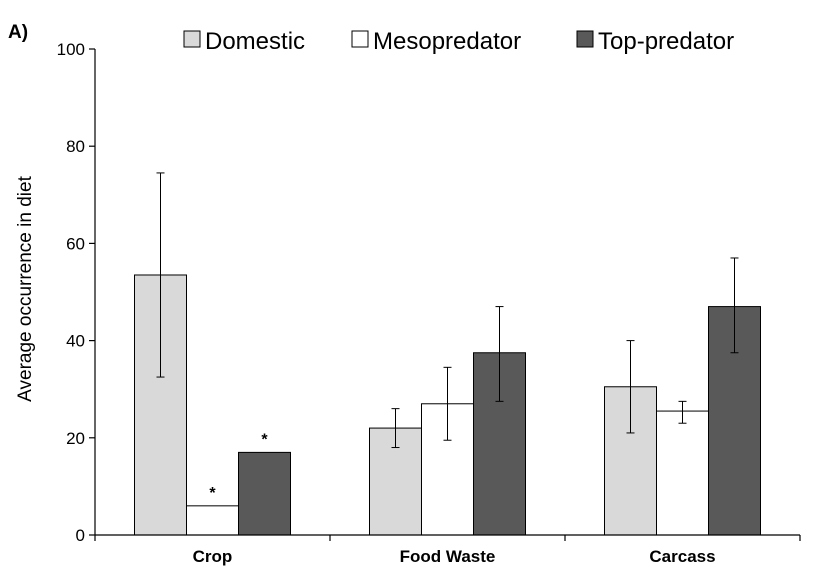 Image resolution: width=814 pixels, height=570 pixels. What do you see at coordinates (682, 556) in the screenshot?
I see `x-category-label: Carcass` at bounding box center [682, 556].